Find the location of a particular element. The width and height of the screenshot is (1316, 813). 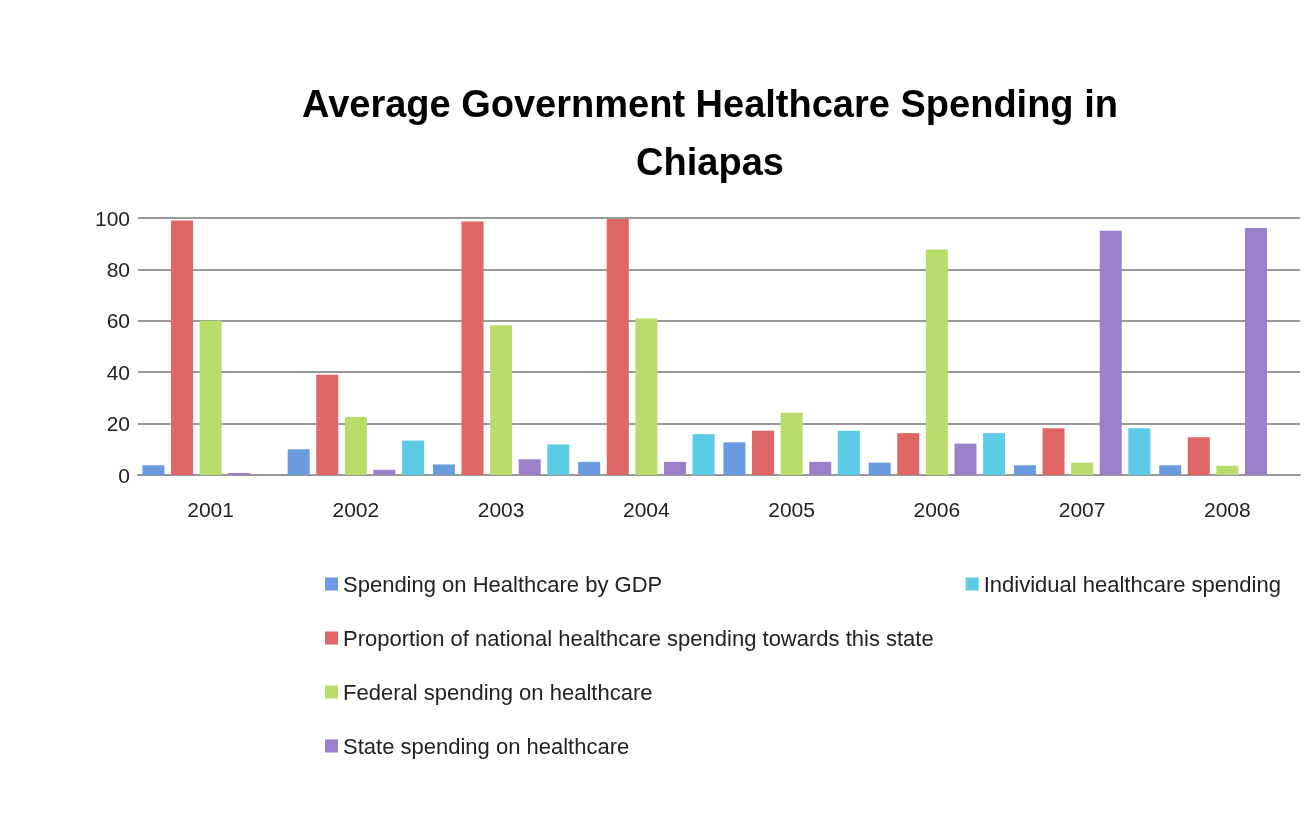

x-tick-label: 2003 is located at coordinates (501, 509).